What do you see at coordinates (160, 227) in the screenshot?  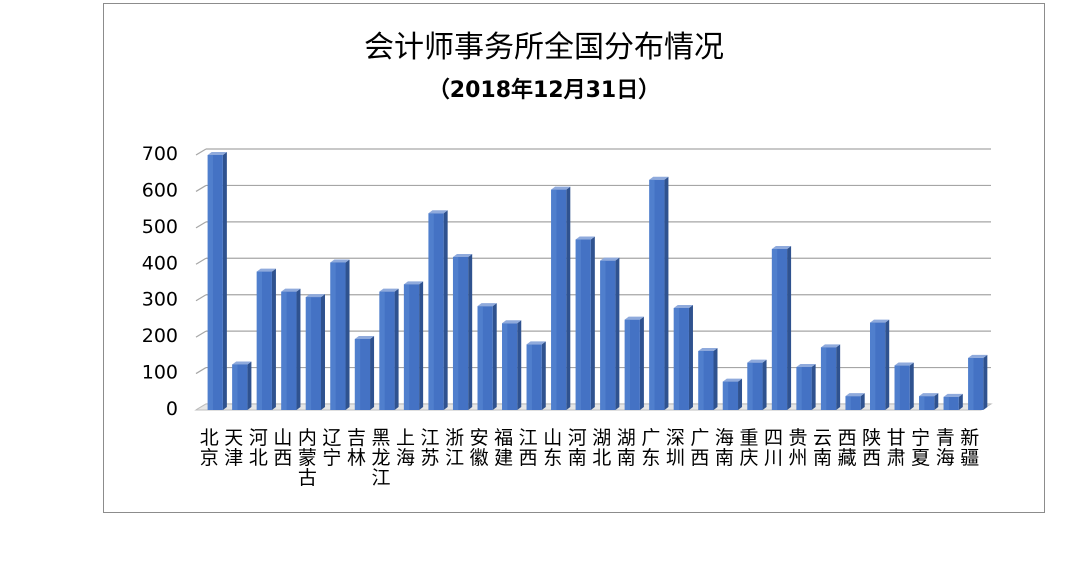 I see `y-tick-label: 500` at bounding box center [160, 227].